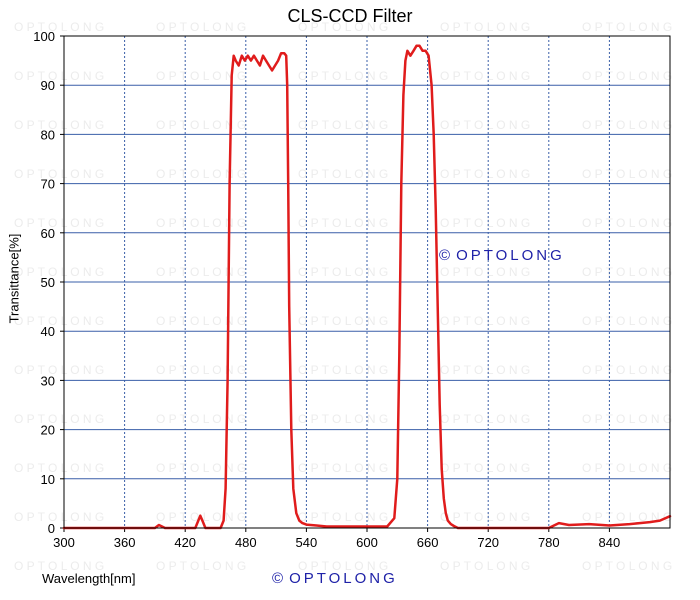  Describe the element at coordinates (48, 430) in the screenshot. I see `y-tick-label: 20` at that location.